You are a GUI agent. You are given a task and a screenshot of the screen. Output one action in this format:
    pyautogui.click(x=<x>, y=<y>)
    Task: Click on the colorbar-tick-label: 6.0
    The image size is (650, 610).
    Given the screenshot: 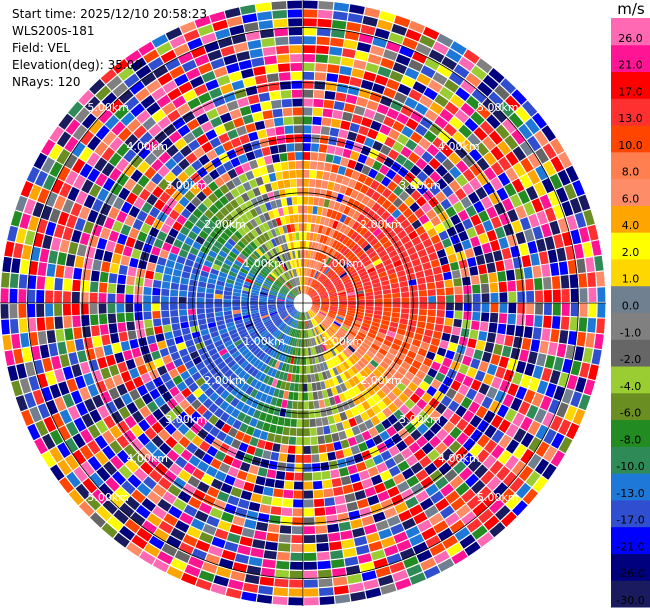 What is the action you would take?
    pyautogui.click(x=631, y=198)
    